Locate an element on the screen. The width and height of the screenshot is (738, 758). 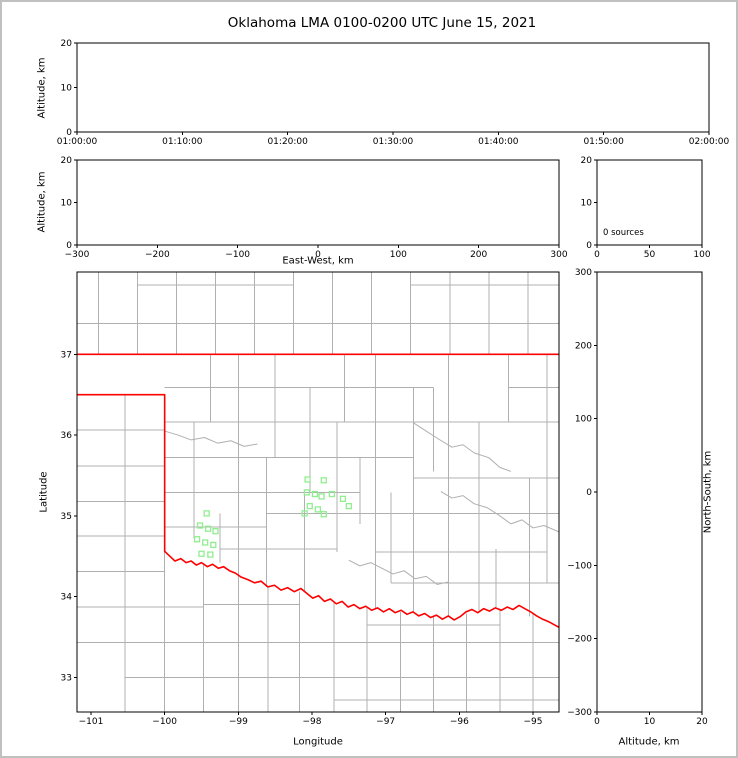
ns-height-frame is located at coordinates (649, 492).